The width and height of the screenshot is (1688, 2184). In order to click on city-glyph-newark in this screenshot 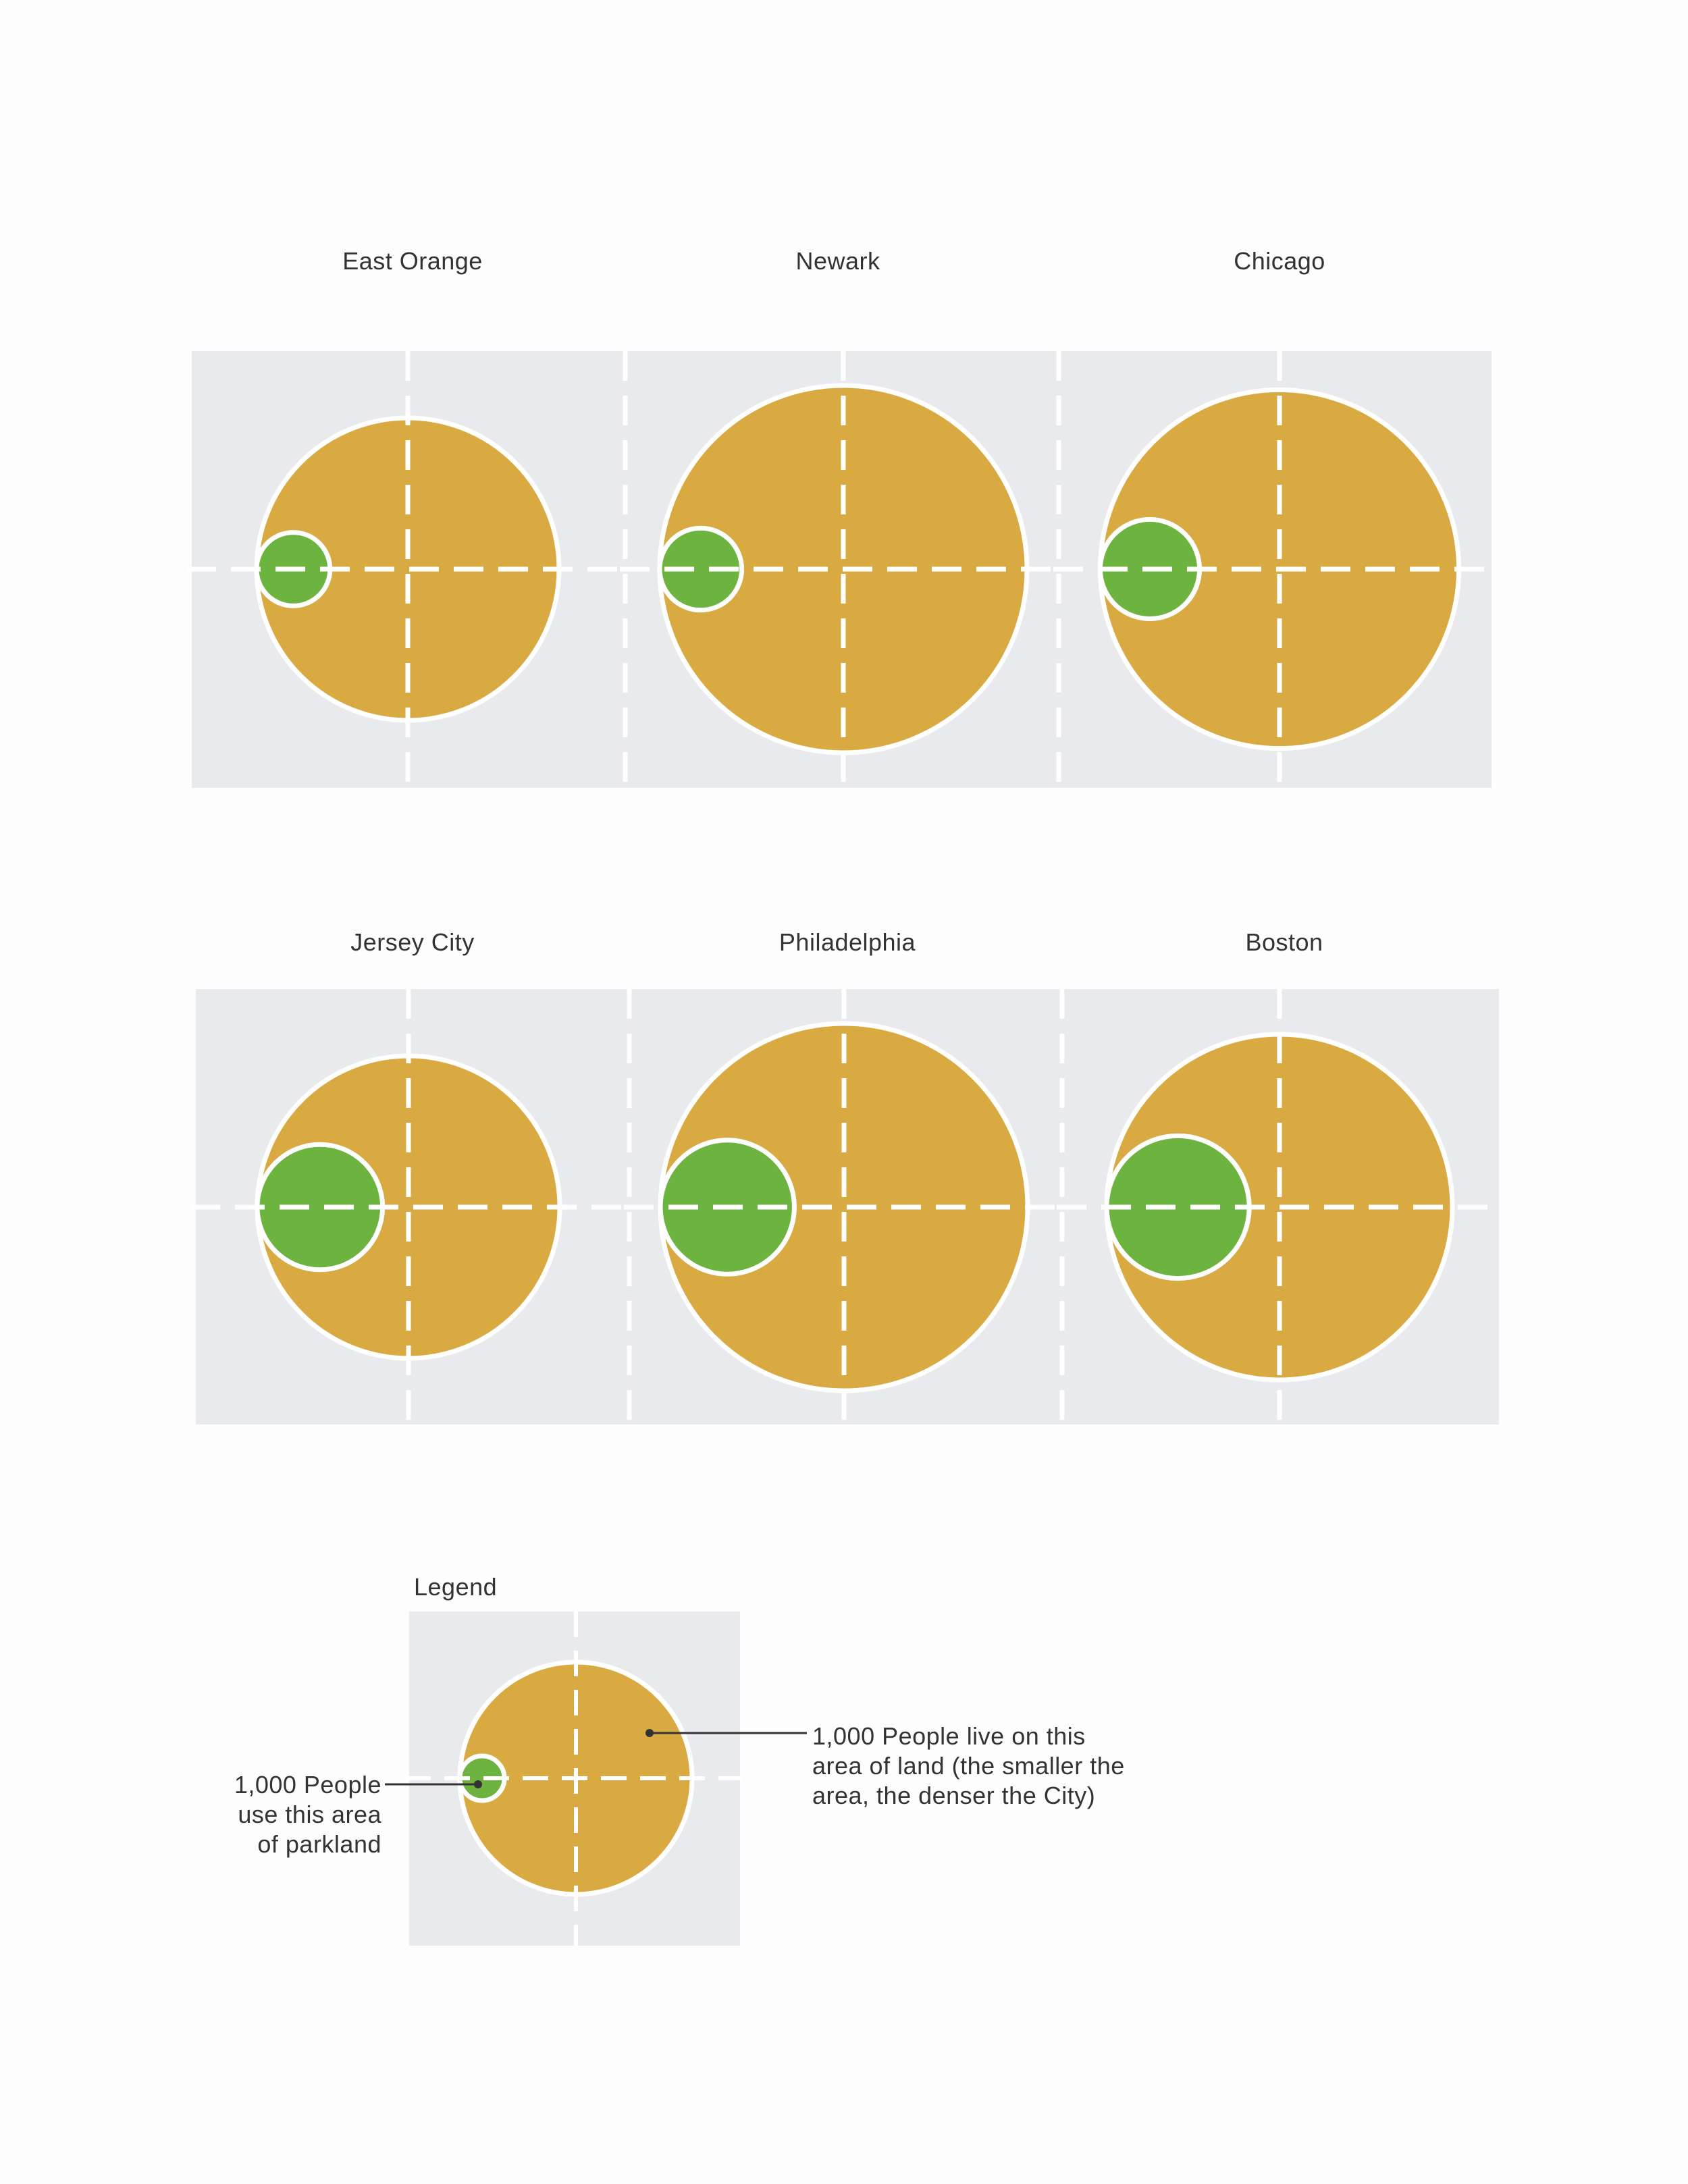, I will do `click(842, 569)`.